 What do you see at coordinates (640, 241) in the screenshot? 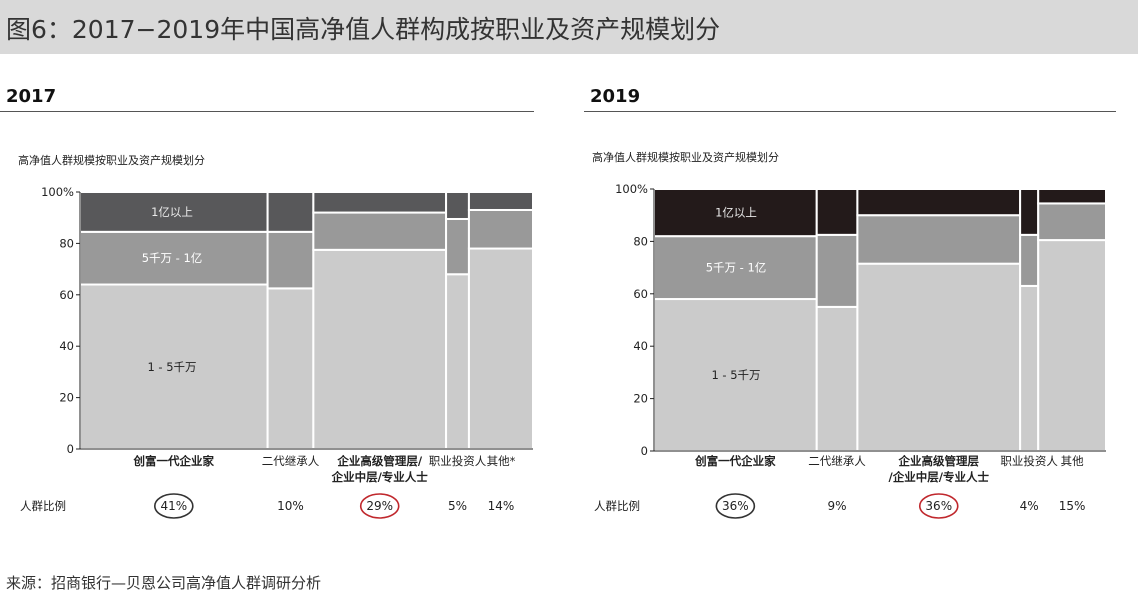
I see `y-tick-label-2019-4: 80` at bounding box center [640, 241].